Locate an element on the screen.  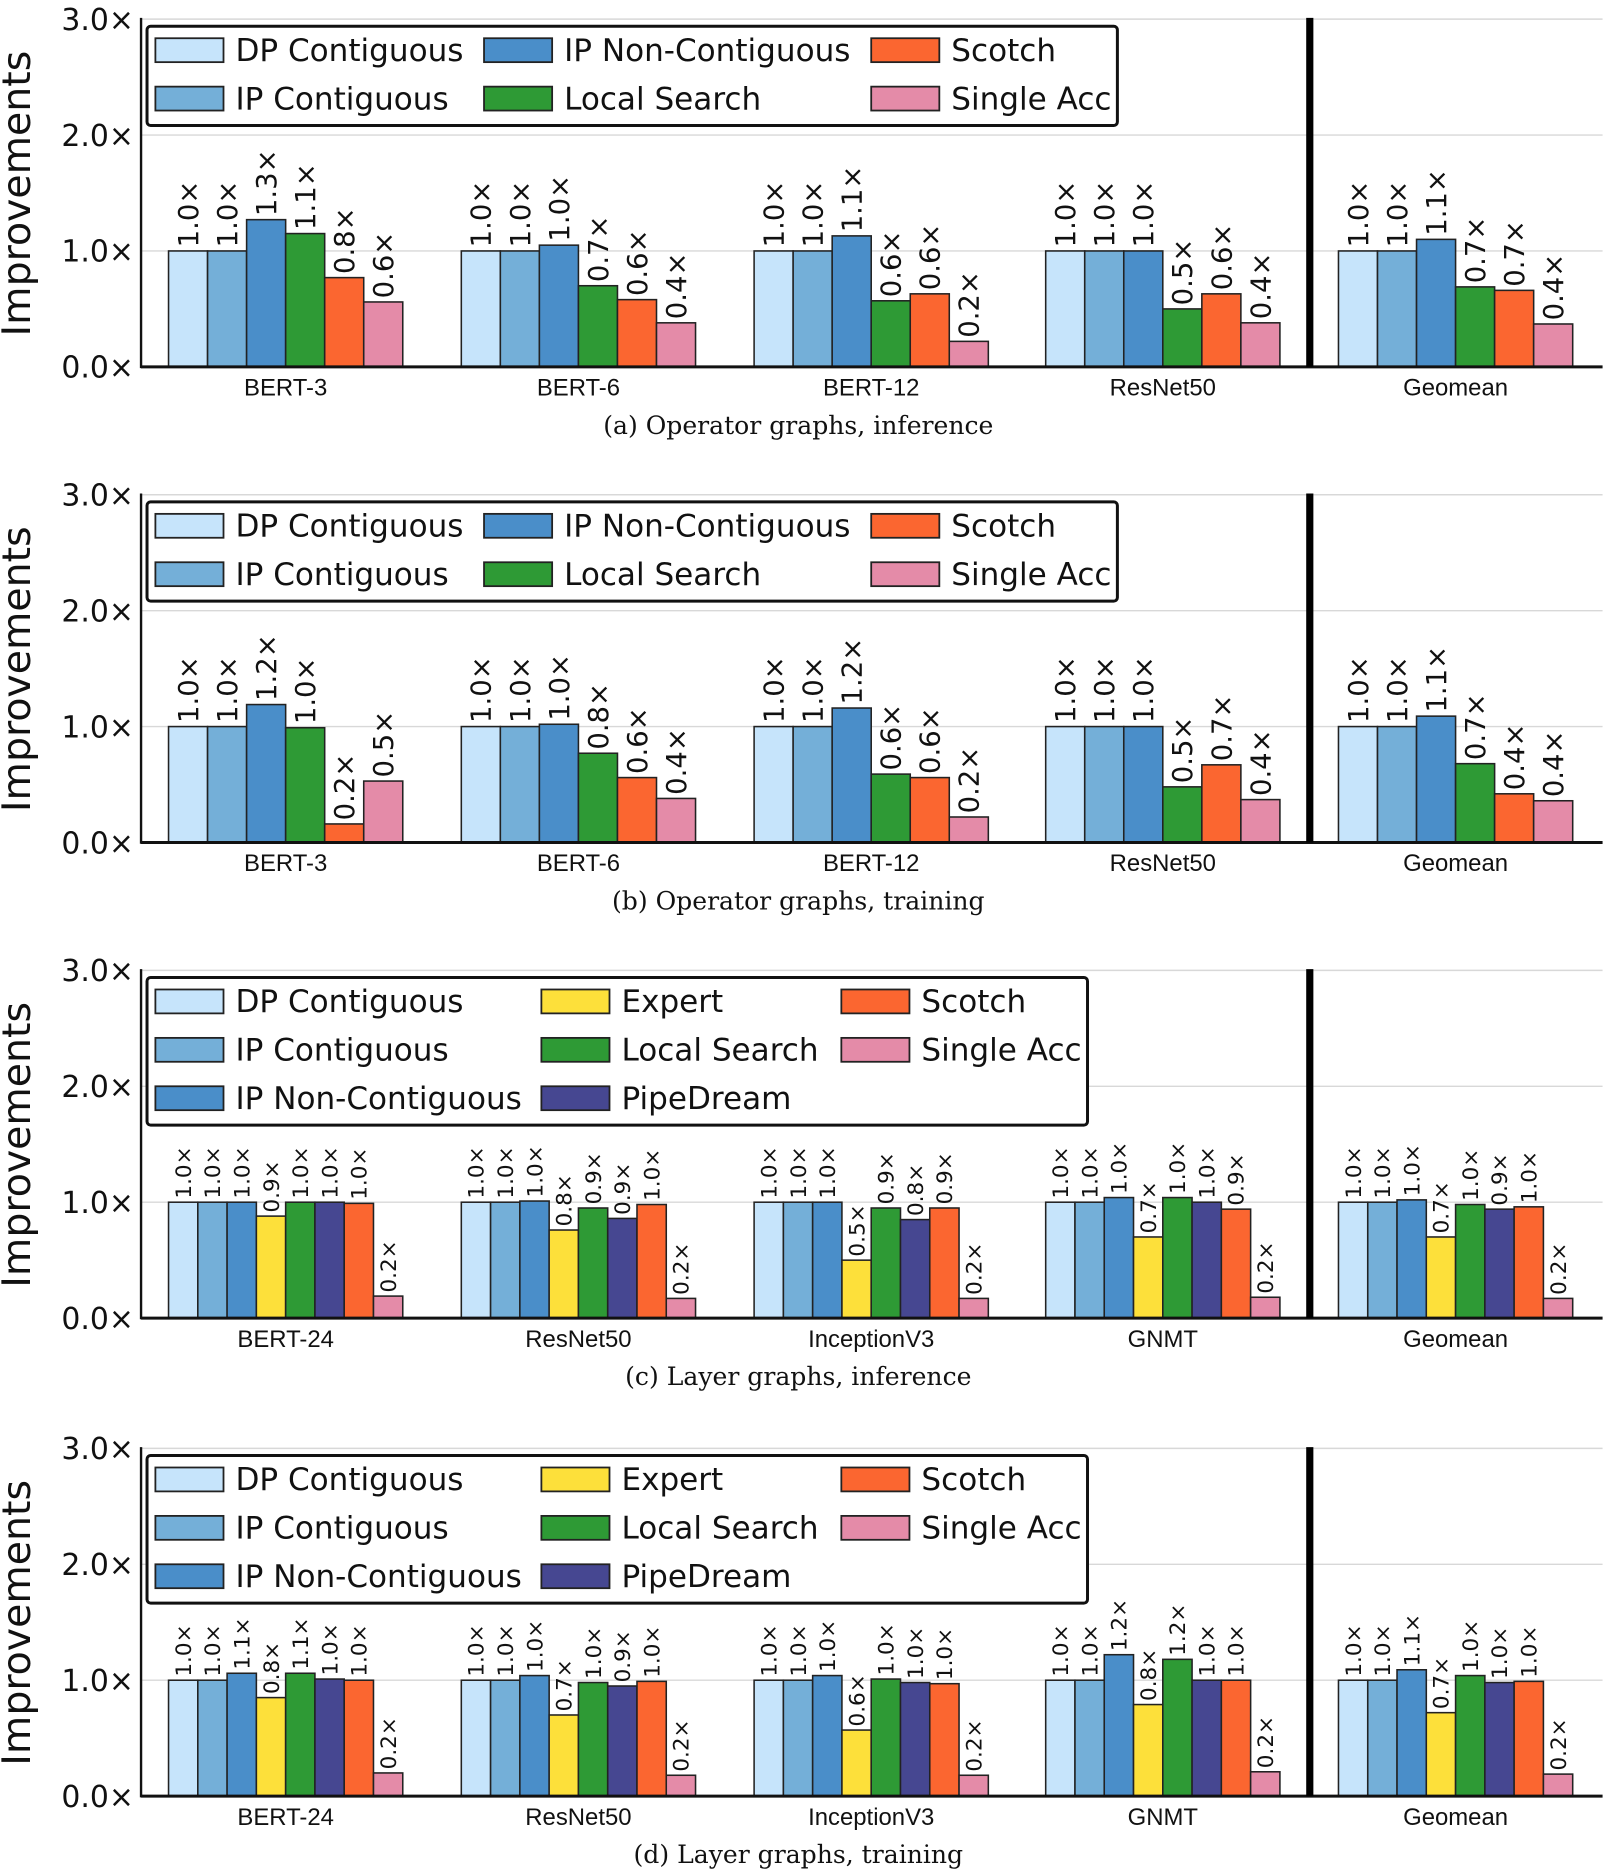
x-tick-label: InceptionV3 is located at coordinates (871, 1339).